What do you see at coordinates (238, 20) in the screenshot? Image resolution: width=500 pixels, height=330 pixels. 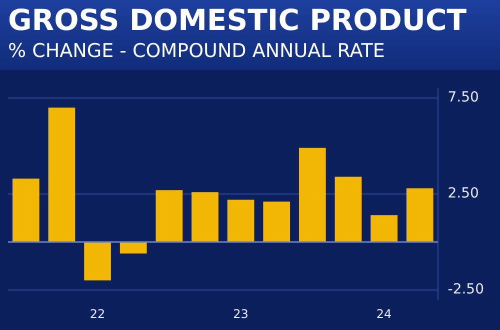 I see `chart-title: GROSS DOMESTIC PRODUCT` at bounding box center [238, 20].